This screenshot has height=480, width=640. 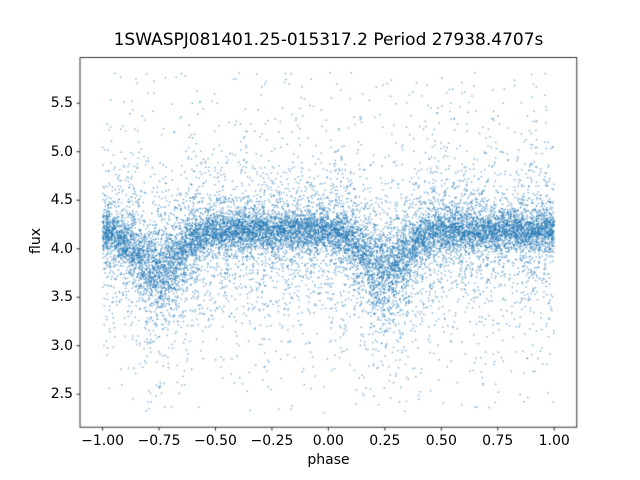 What do you see at coordinates (159, 440) in the screenshot?
I see `x-tick-label: −0.75` at bounding box center [159, 440].